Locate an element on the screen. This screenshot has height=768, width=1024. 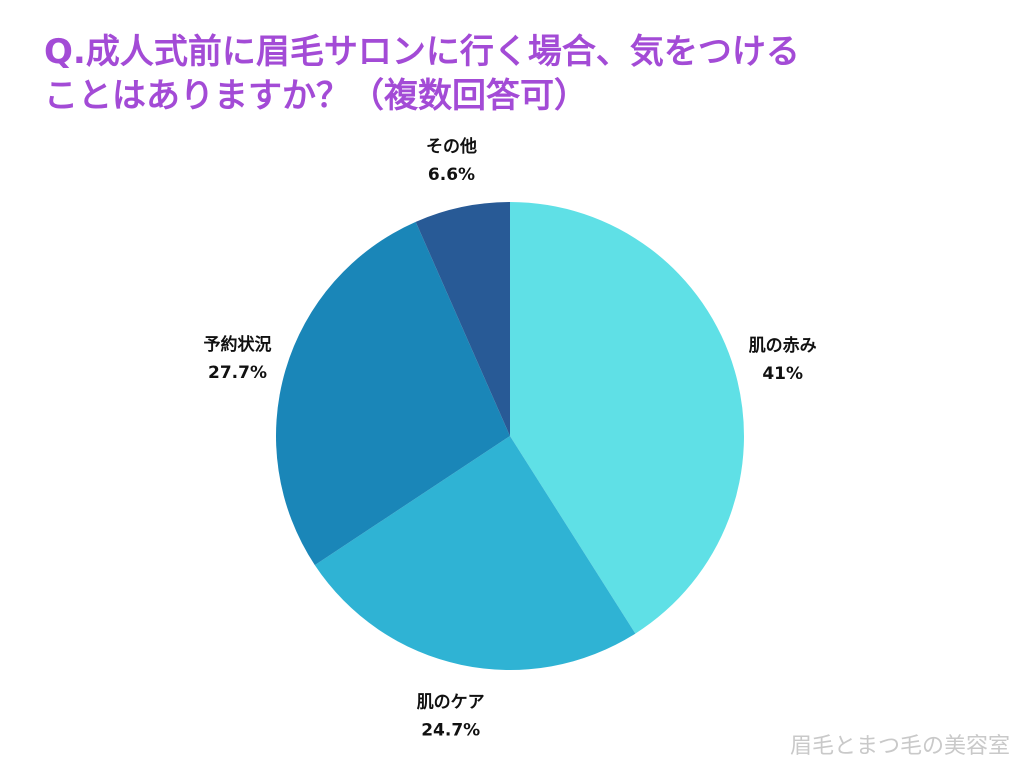
chart-title-line-2: ことはありますか？（複数回答可） is located at coordinates (316, 96).